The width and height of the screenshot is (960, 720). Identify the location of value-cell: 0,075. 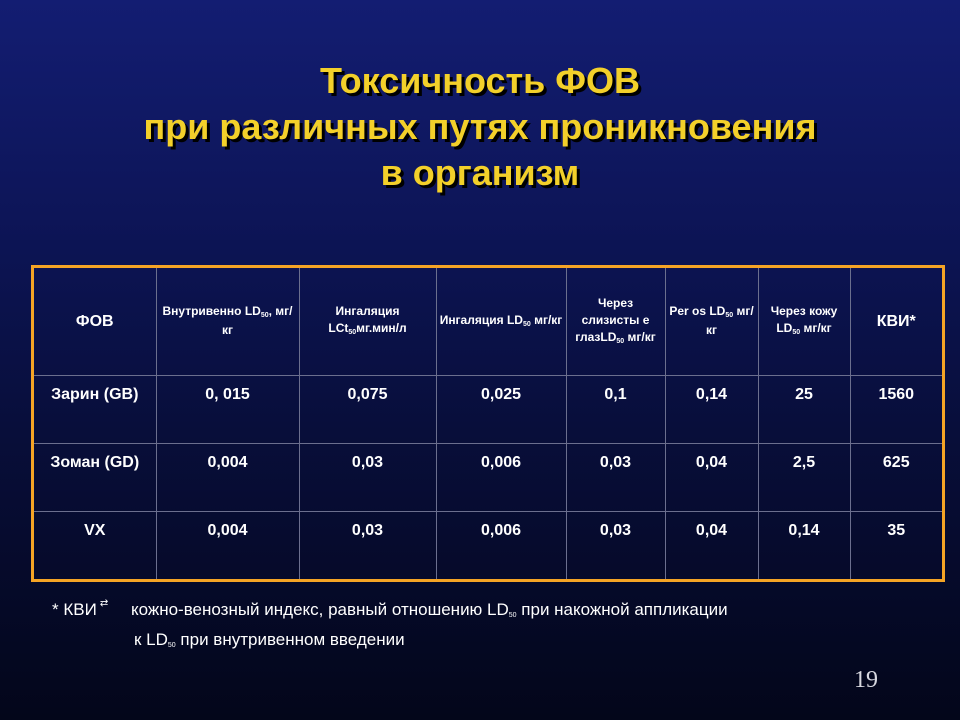
(367, 409).